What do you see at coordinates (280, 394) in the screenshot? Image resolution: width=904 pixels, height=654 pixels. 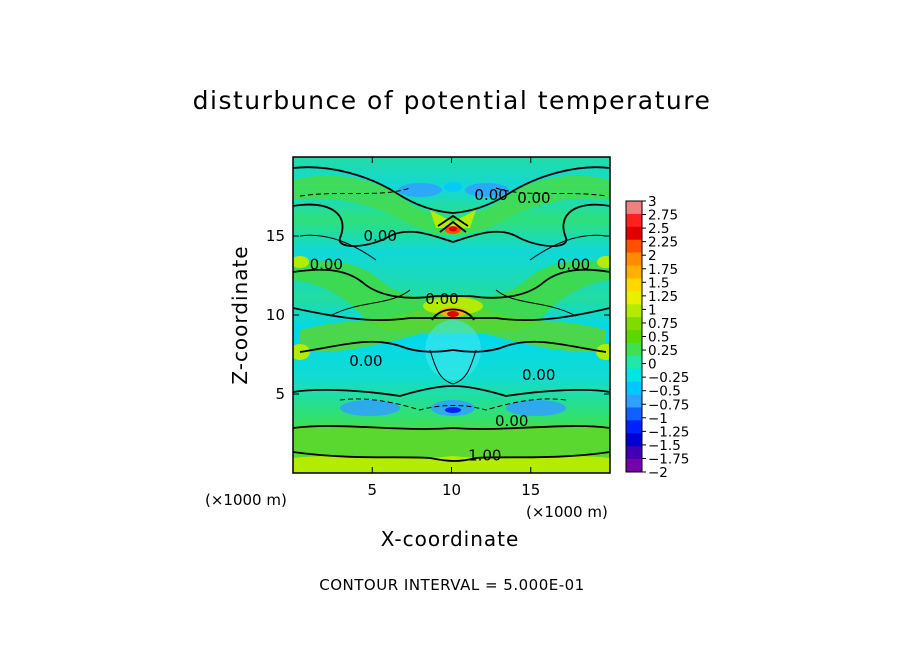 I see `y-tick-label-0: 5` at bounding box center [280, 394].